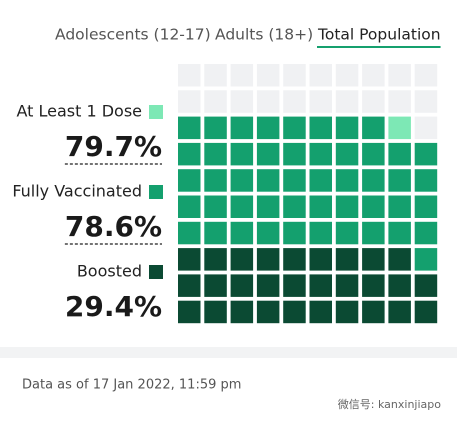 The height and width of the screenshot is (425, 457). What do you see at coordinates (131, 385) in the screenshot?
I see `footer-note: Data as of 17 Jan 2022, 11:59 pm` at bounding box center [131, 385].